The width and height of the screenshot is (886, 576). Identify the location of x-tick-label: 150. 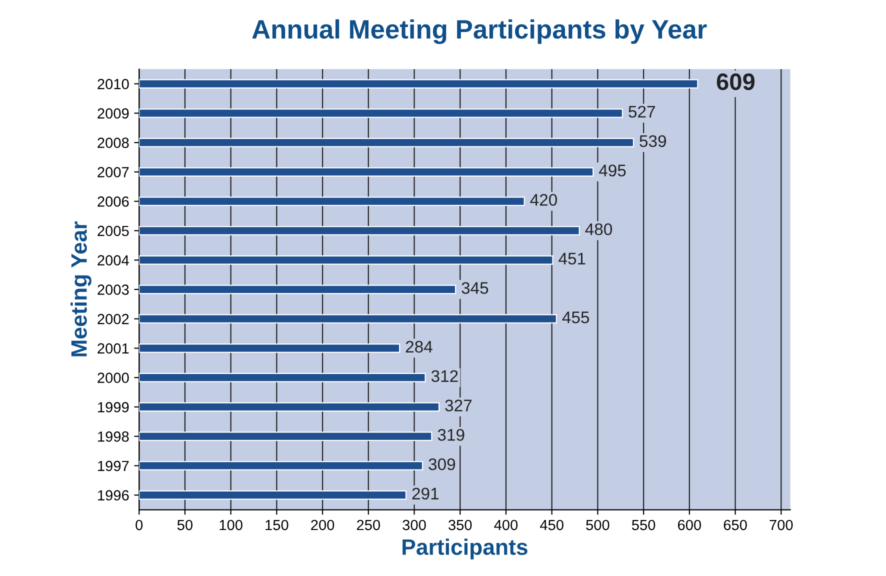
(277, 525).